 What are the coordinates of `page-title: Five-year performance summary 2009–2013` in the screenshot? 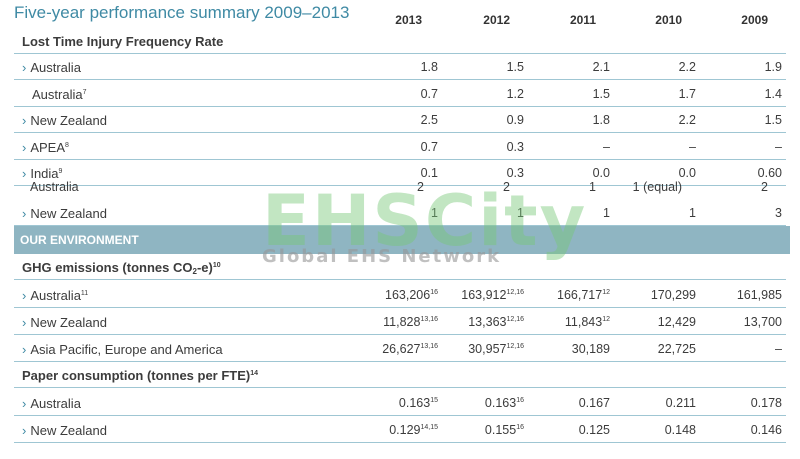 It's located at (182, 12).